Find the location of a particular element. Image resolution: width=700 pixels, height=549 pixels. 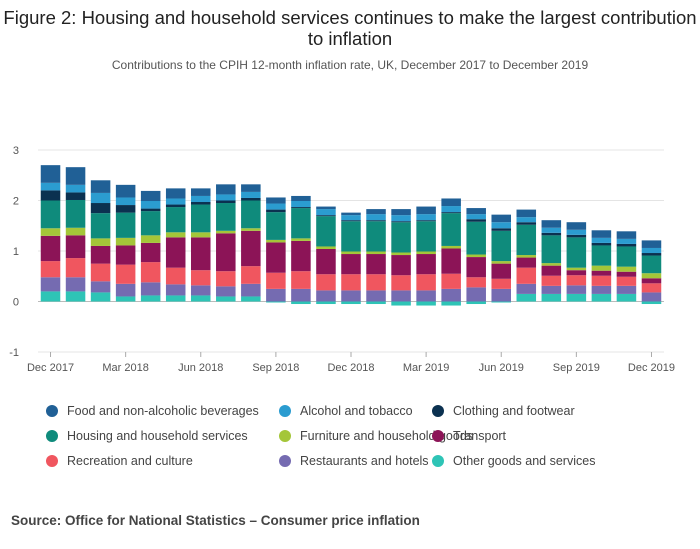

legend-item: Housing and household services is located at coordinates (147, 436).